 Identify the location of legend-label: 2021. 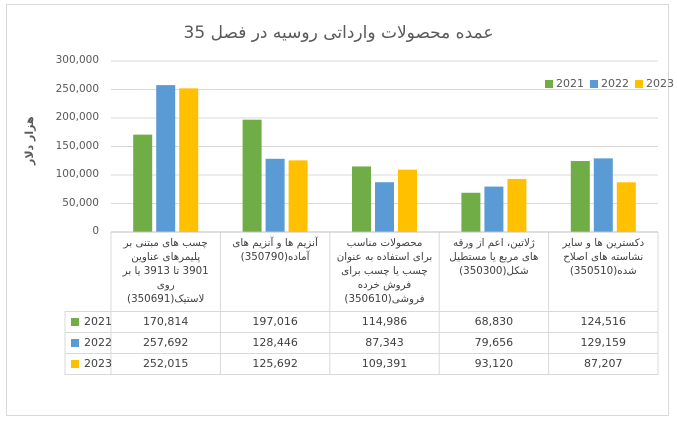
(570, 83).